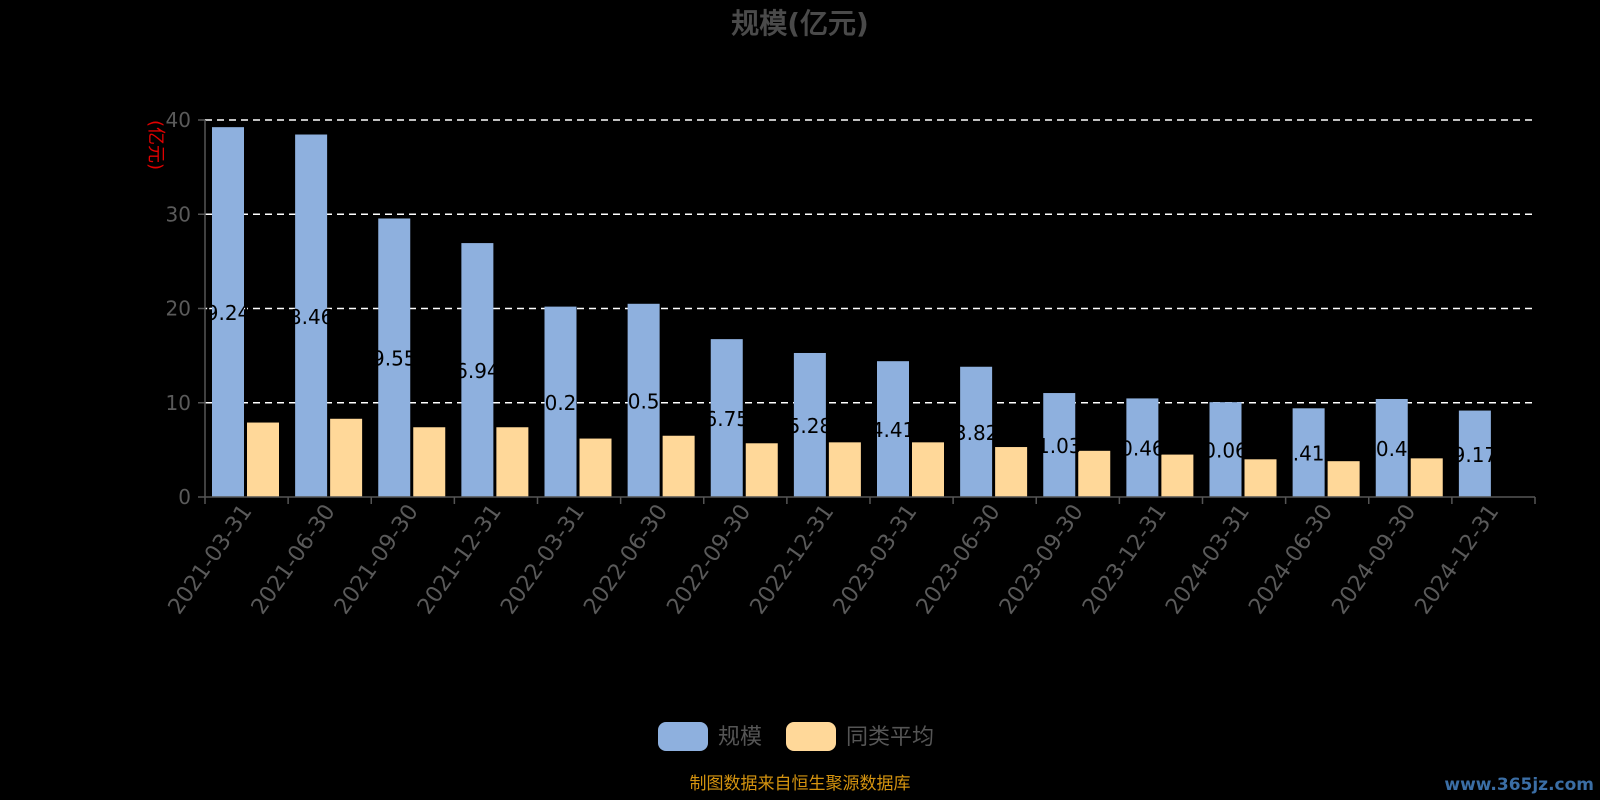  I want to click on bar-data-label: 0.2, so click(561, 403).